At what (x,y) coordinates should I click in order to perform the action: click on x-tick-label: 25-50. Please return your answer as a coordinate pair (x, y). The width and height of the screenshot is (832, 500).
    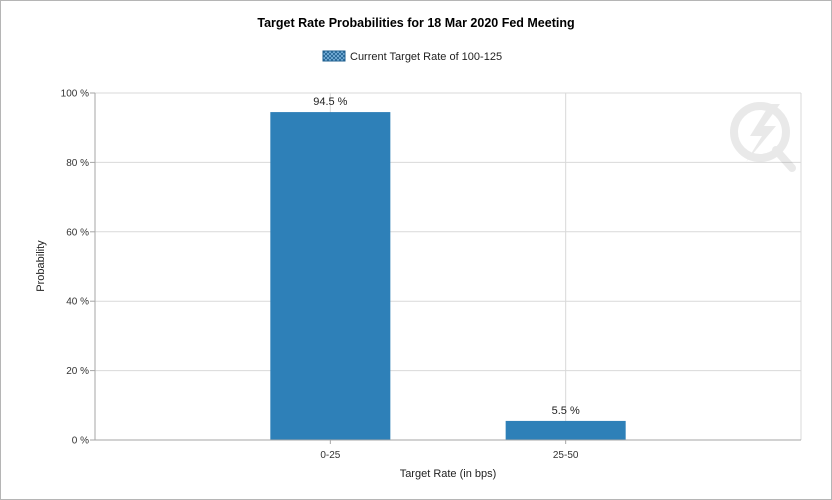
    Looking at the image, I should click on (566, 455).